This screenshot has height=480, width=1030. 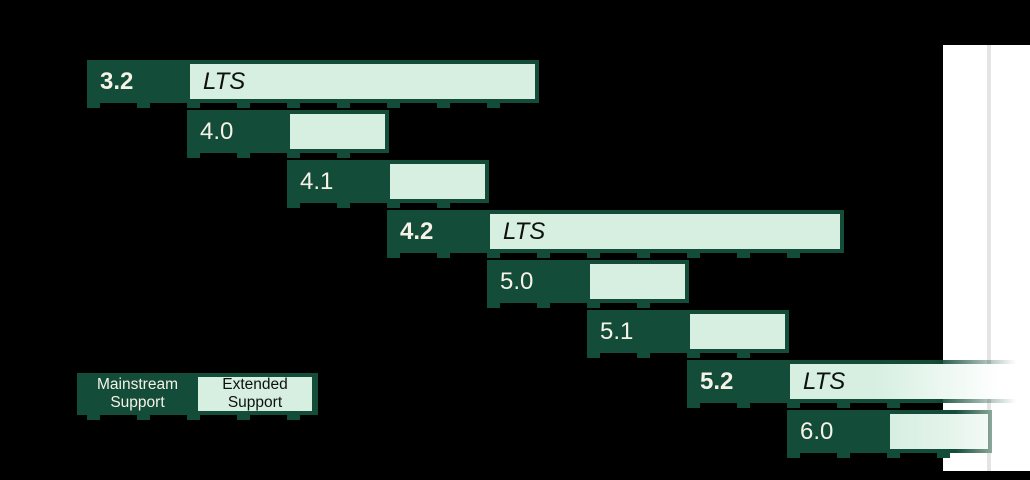 What do you see at coordinates (117, 81) in the screenshot?
I see `version-label: 3.2` at bounding box center [117, 81].